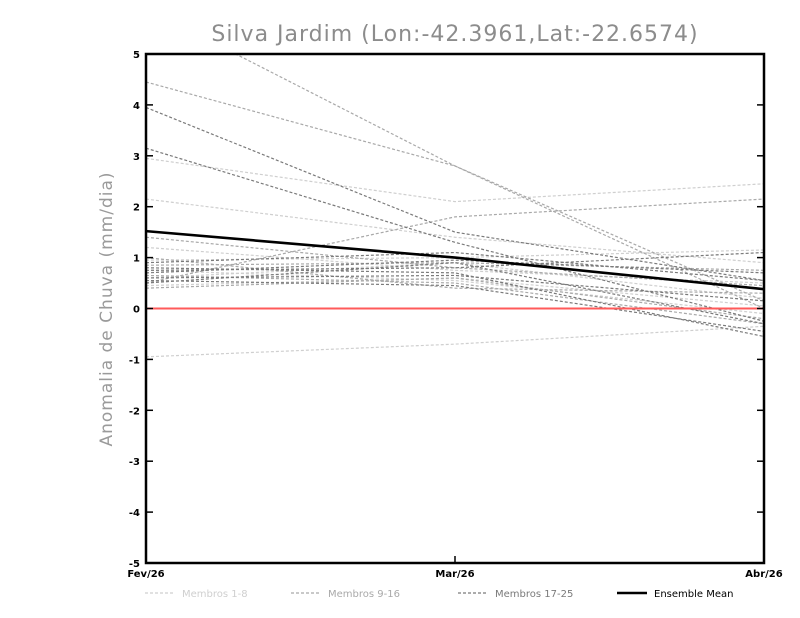 Image resolution: width=800 pixels, height=618 pixels. Describe the element at coordinates (136, 259) in the screenshot. I see `y-tick-label: 1` at that location.